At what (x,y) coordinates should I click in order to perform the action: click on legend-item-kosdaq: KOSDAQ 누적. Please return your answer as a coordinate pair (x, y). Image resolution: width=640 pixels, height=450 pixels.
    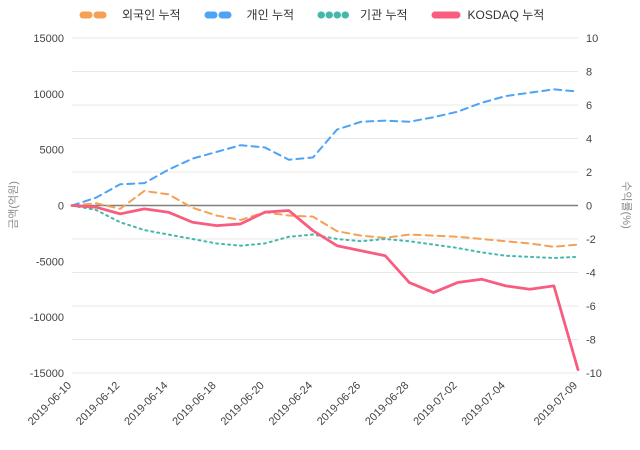
    Looking at the image, I should click on (487, 14).